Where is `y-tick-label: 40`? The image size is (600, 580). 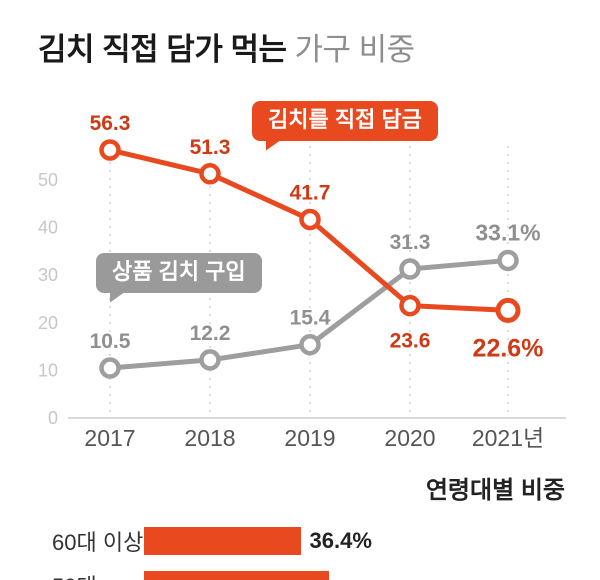
y-tick-label: 40 is located at coordinates (48, 228).